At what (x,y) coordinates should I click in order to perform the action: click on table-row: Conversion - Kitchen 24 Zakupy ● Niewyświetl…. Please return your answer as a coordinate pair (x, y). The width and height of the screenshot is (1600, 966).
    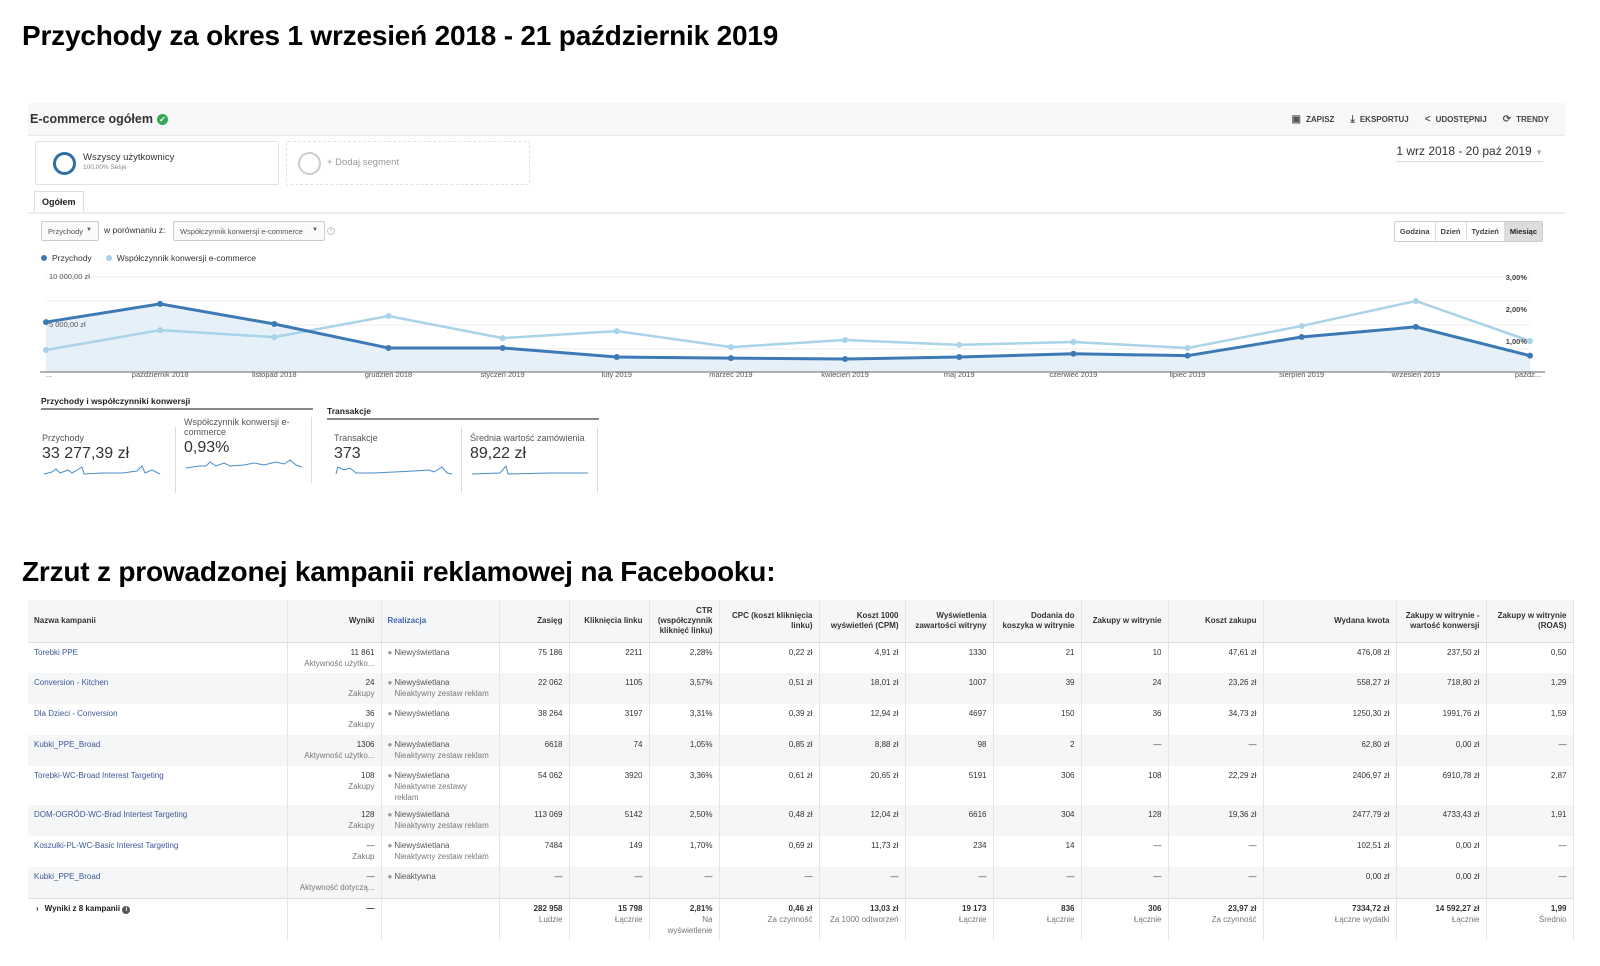
    Looking at the image, I should click on (801, 688).